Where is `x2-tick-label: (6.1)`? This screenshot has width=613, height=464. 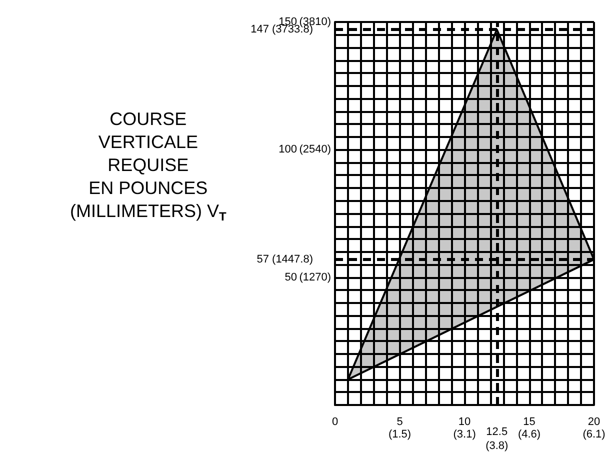
x2-tick-label: (6.1) is located at coordinates (594, 434).